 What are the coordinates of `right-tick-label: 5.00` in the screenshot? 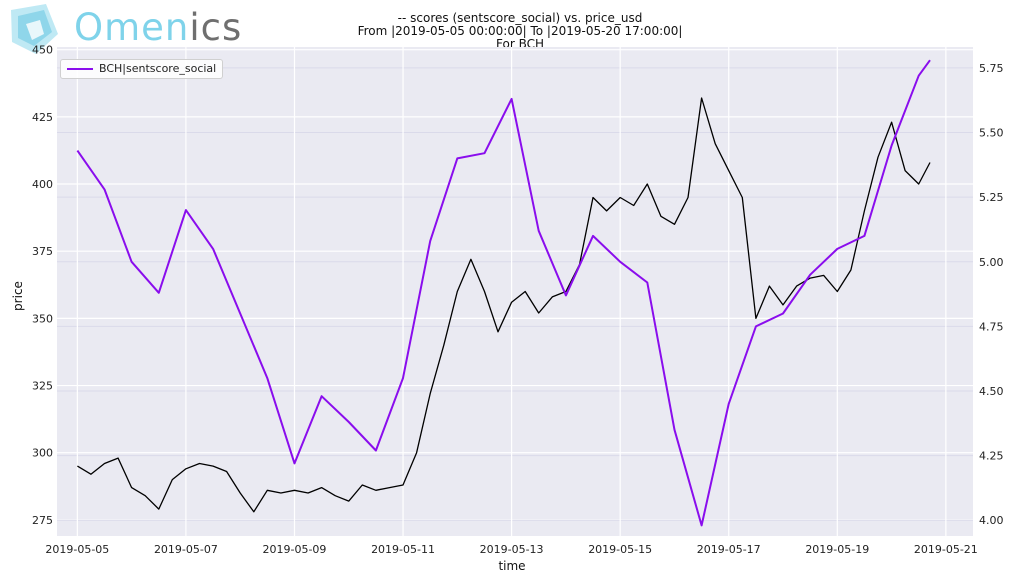 It's located at (991, 262).